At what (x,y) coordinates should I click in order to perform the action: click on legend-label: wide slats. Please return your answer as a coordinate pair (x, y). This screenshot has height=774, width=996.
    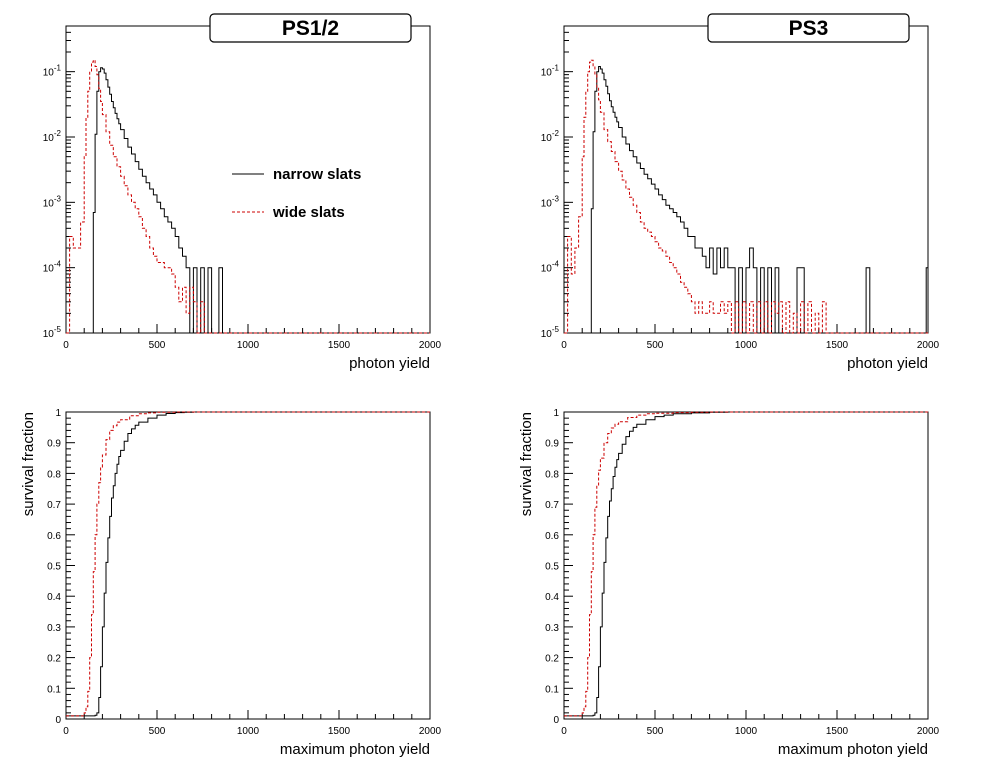
    Looking at the image, I should click on (308, 212).